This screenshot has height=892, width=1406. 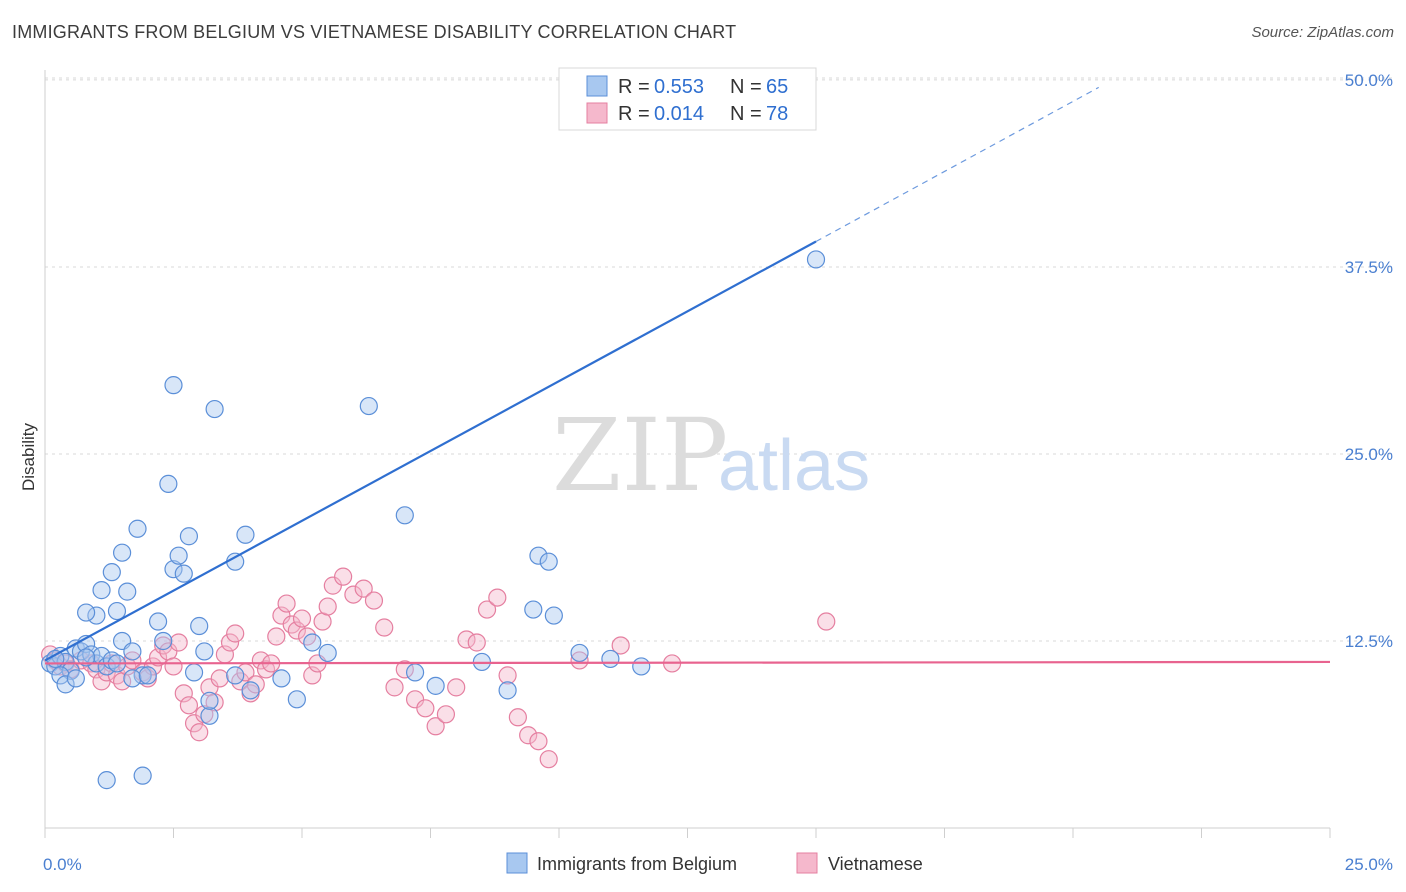 I want to click on legend-r-value-2: 0.014, so click(x=679, y=114).